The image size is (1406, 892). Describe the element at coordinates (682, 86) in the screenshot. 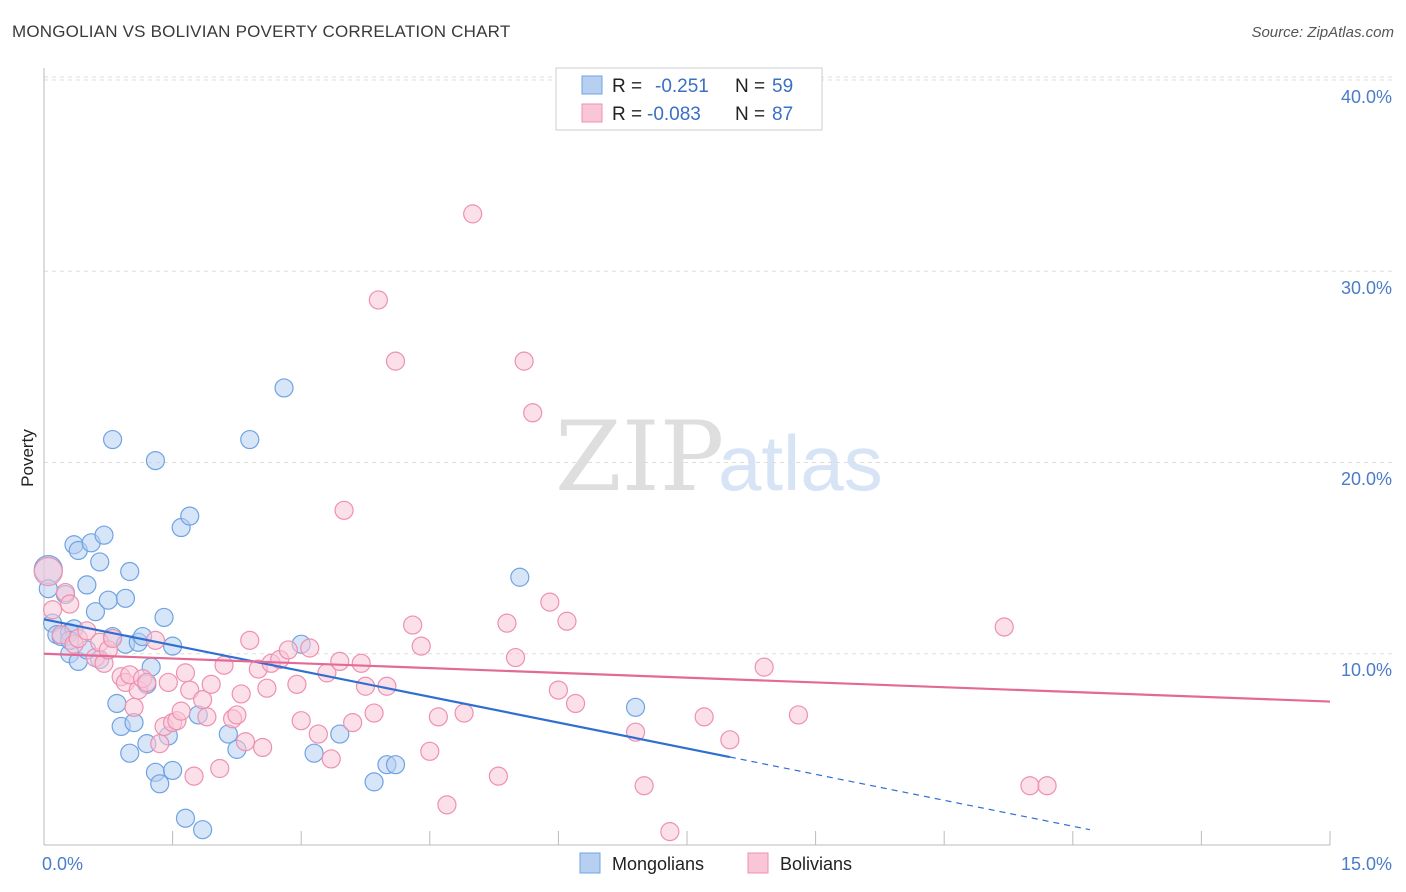

I see `legend-r-value: -0.251` at that location.